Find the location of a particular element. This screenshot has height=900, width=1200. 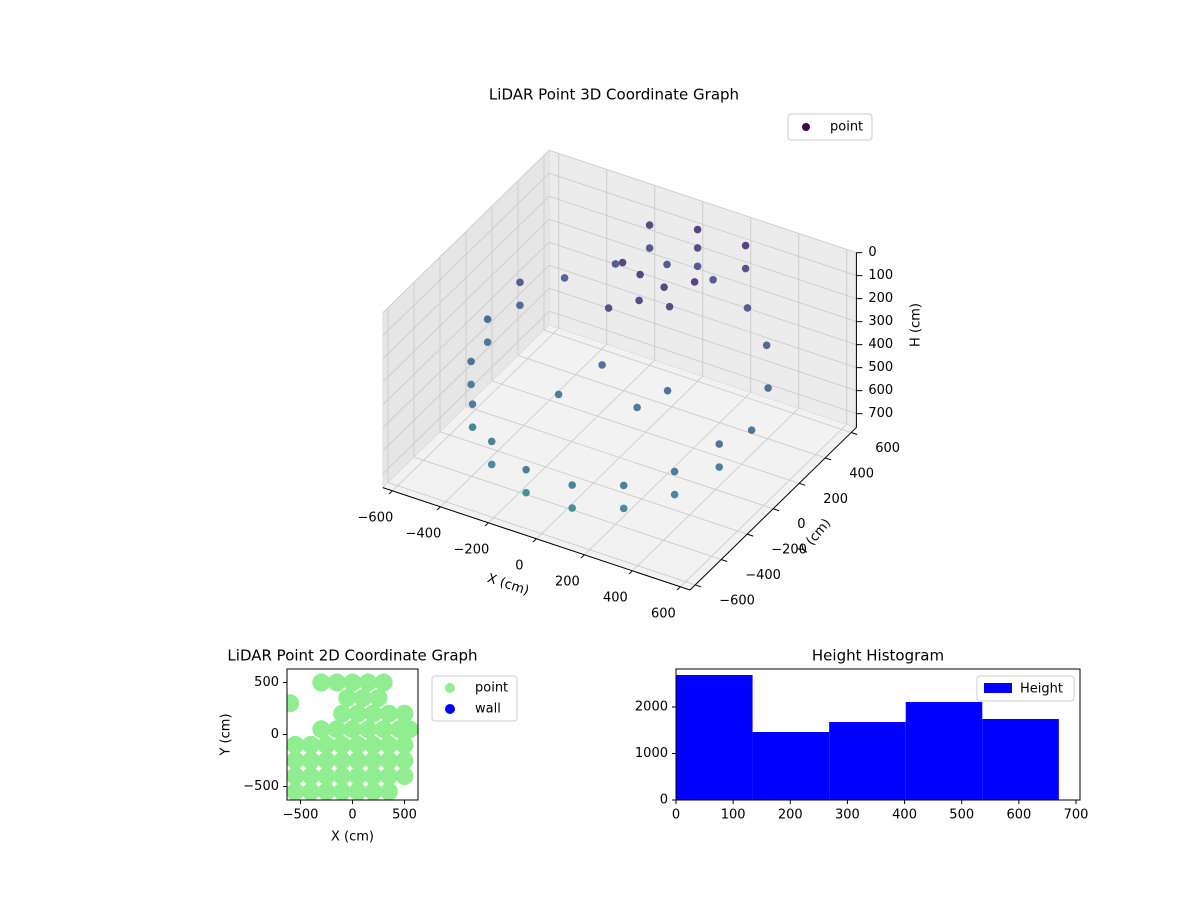

legend-label: point is located at coordinates (846, 127).